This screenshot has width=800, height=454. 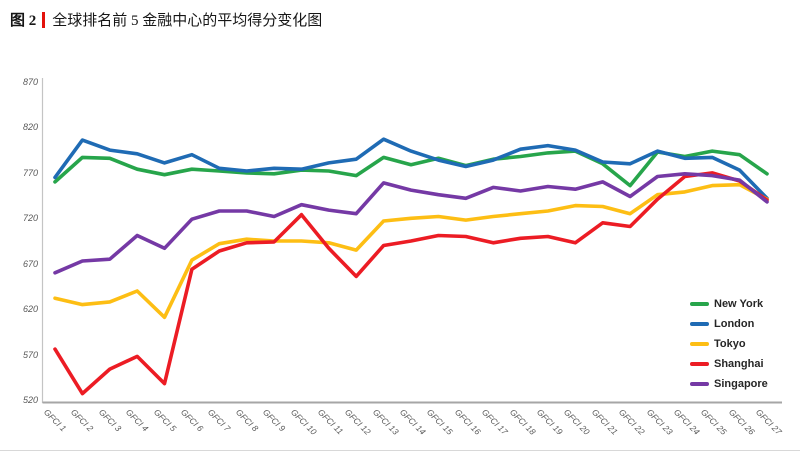 I want to click on legend-swatch-shanghai, so click(x=699, y=364).